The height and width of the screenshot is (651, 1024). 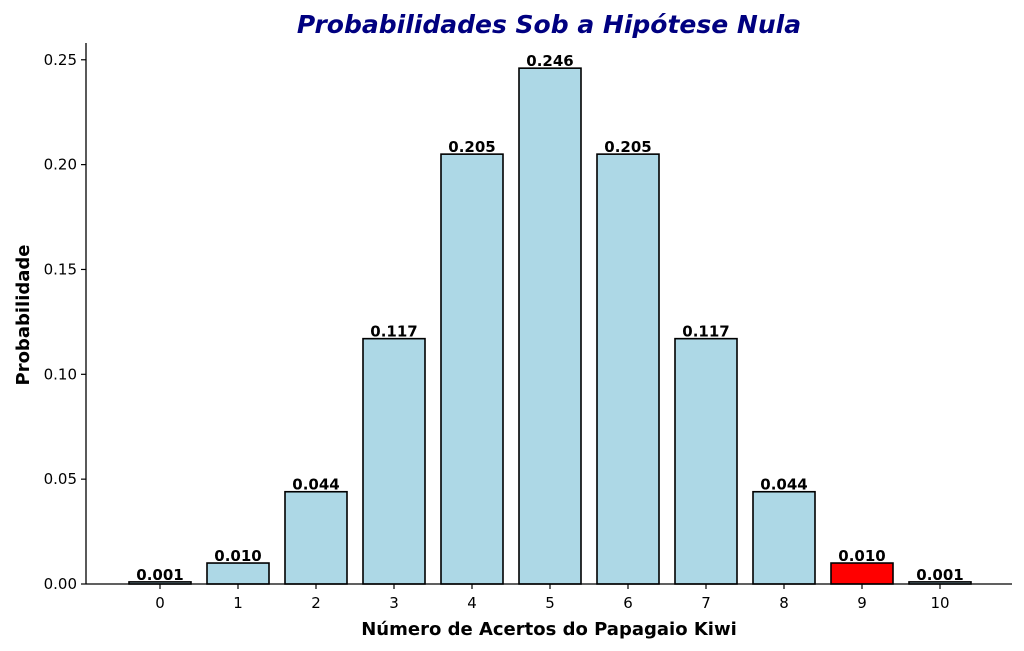 I want to click on data-label-9: 0.010, so click(x=861, y=556).